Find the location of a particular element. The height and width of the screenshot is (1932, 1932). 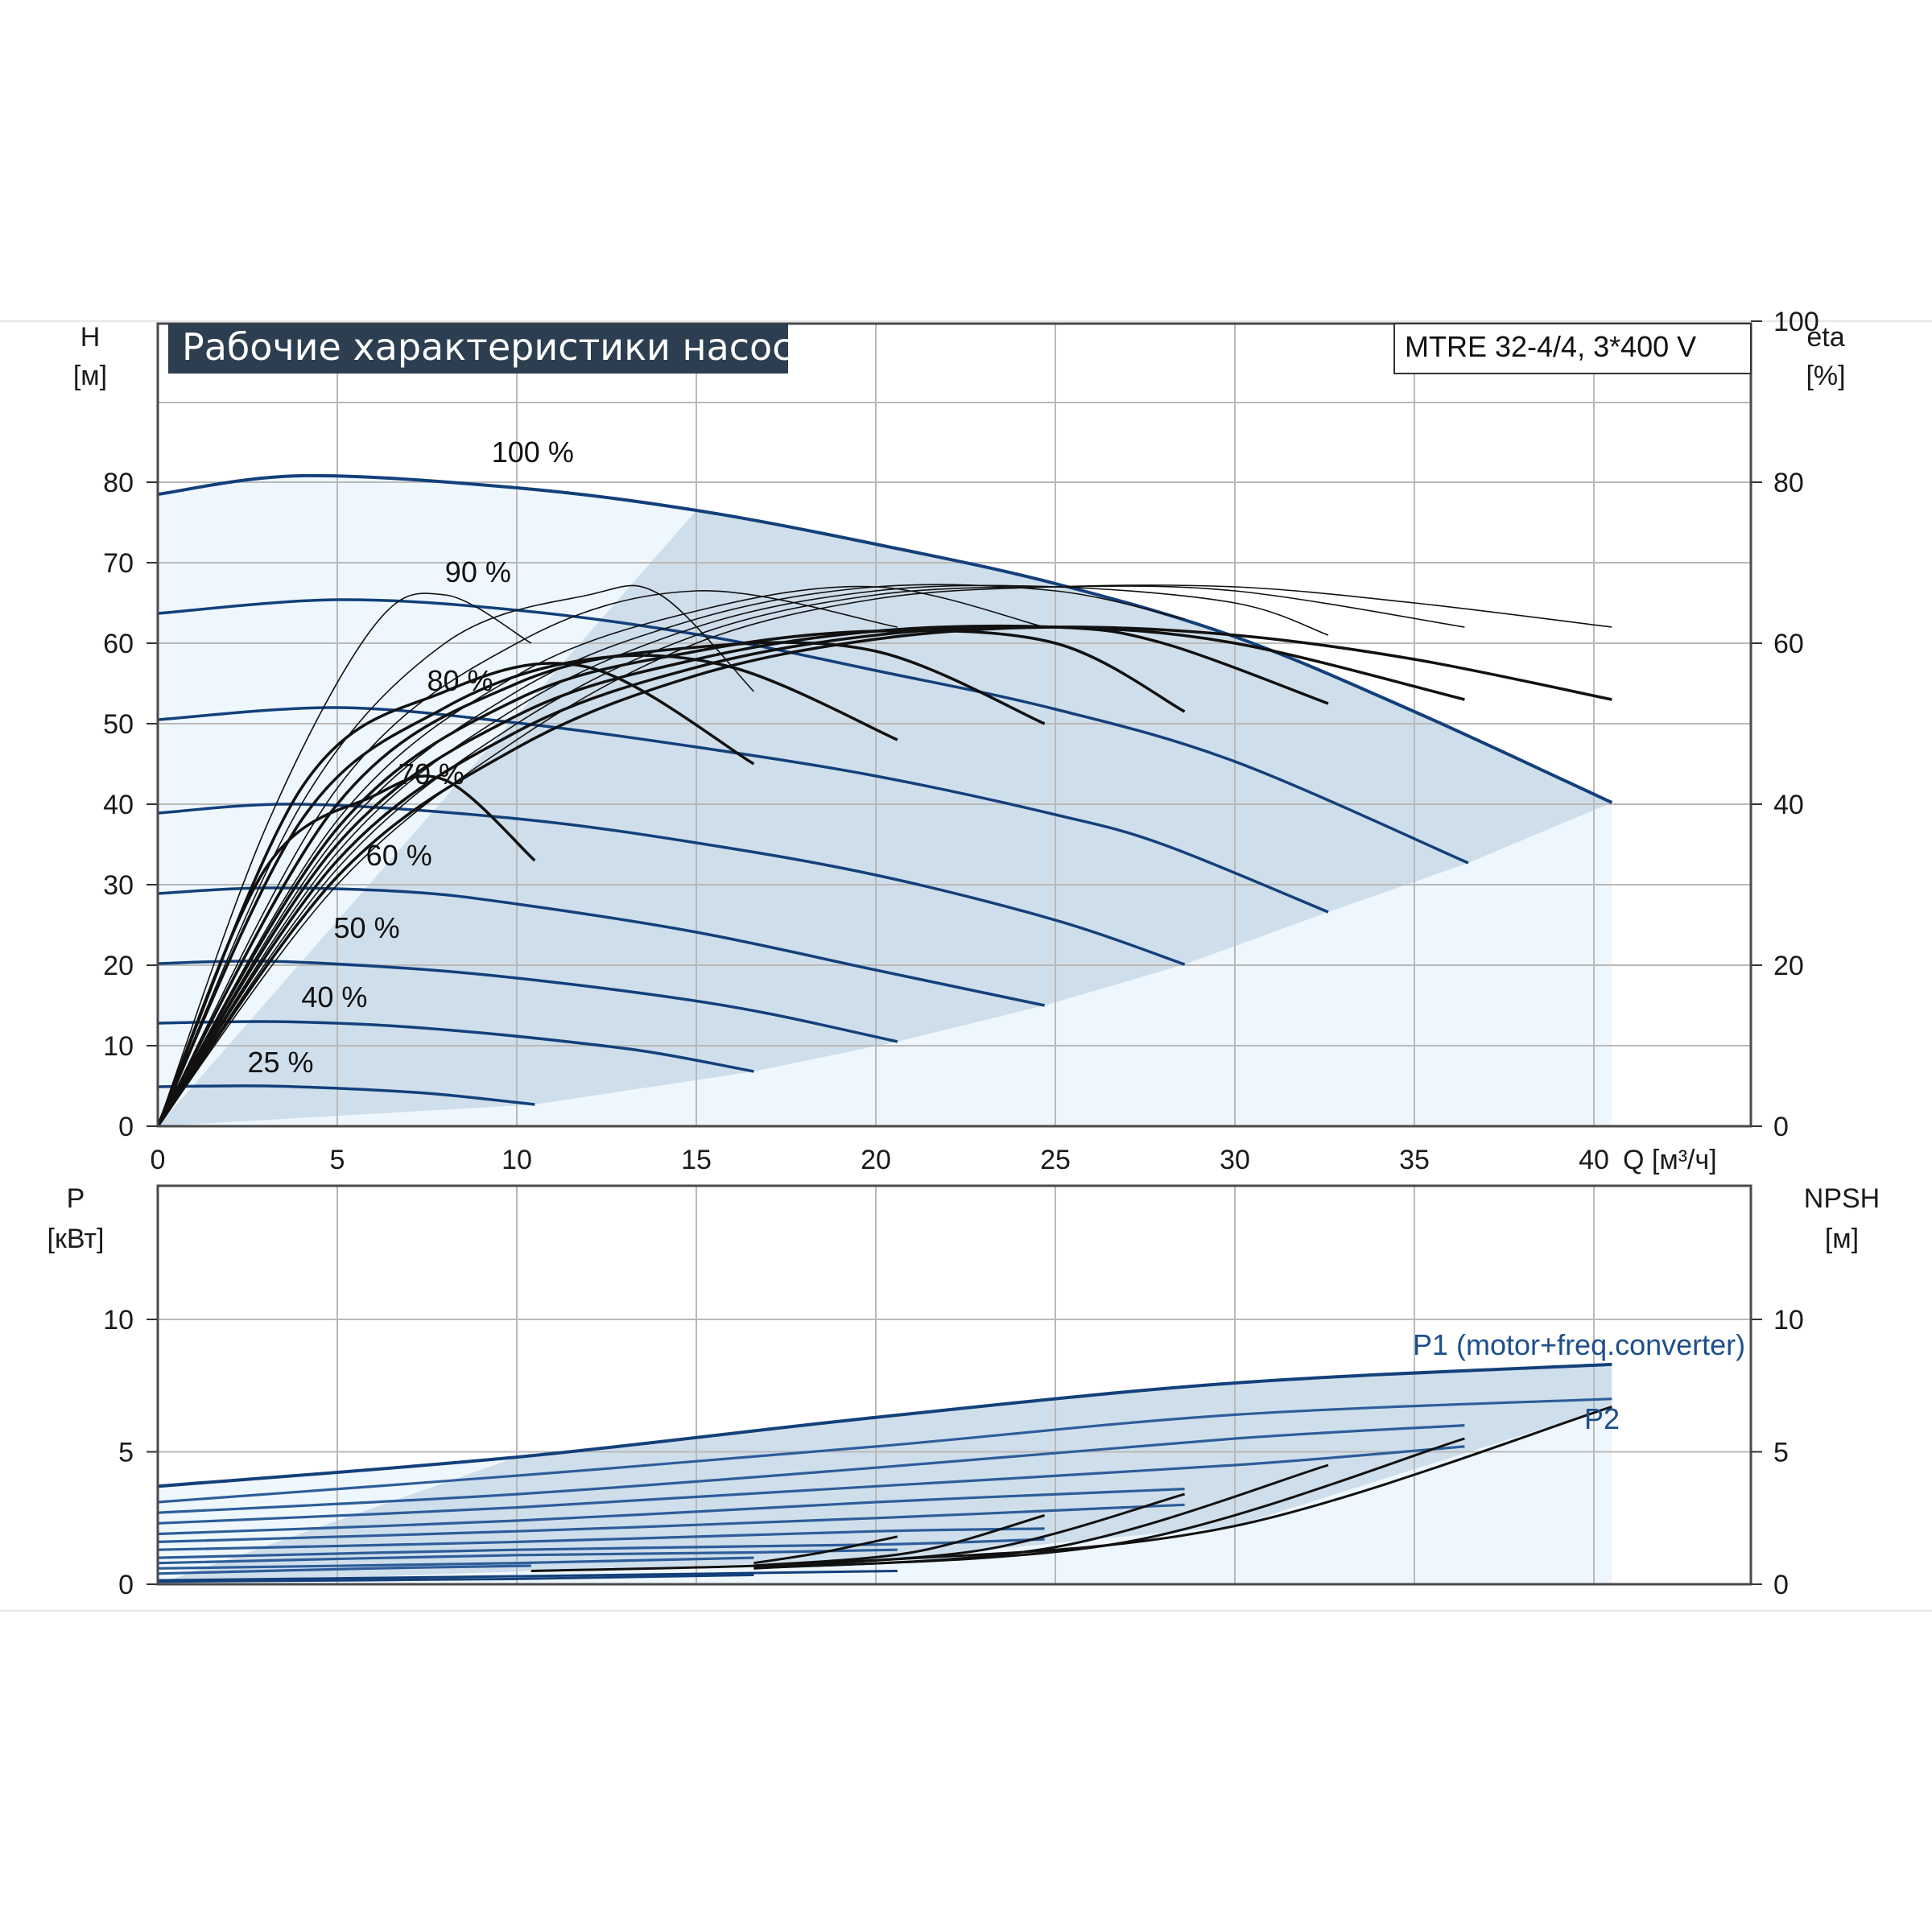

y-tick-label: 30 is located at coordinates (118, 885).